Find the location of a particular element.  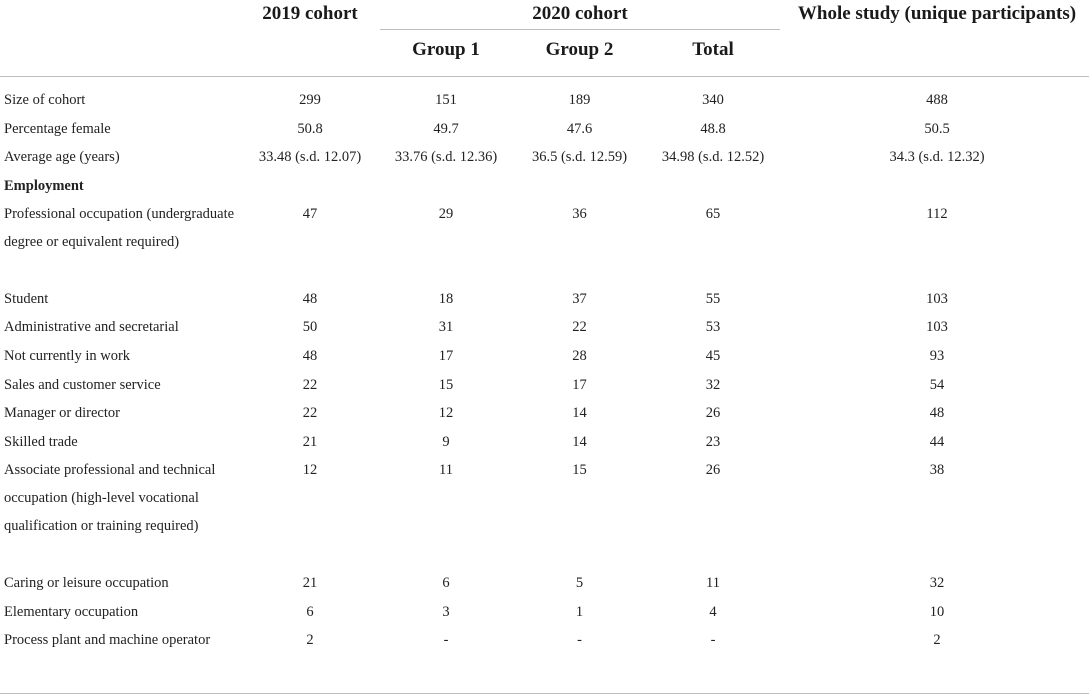

cell-2019: 50.8 is located at coordinates (310, 129).